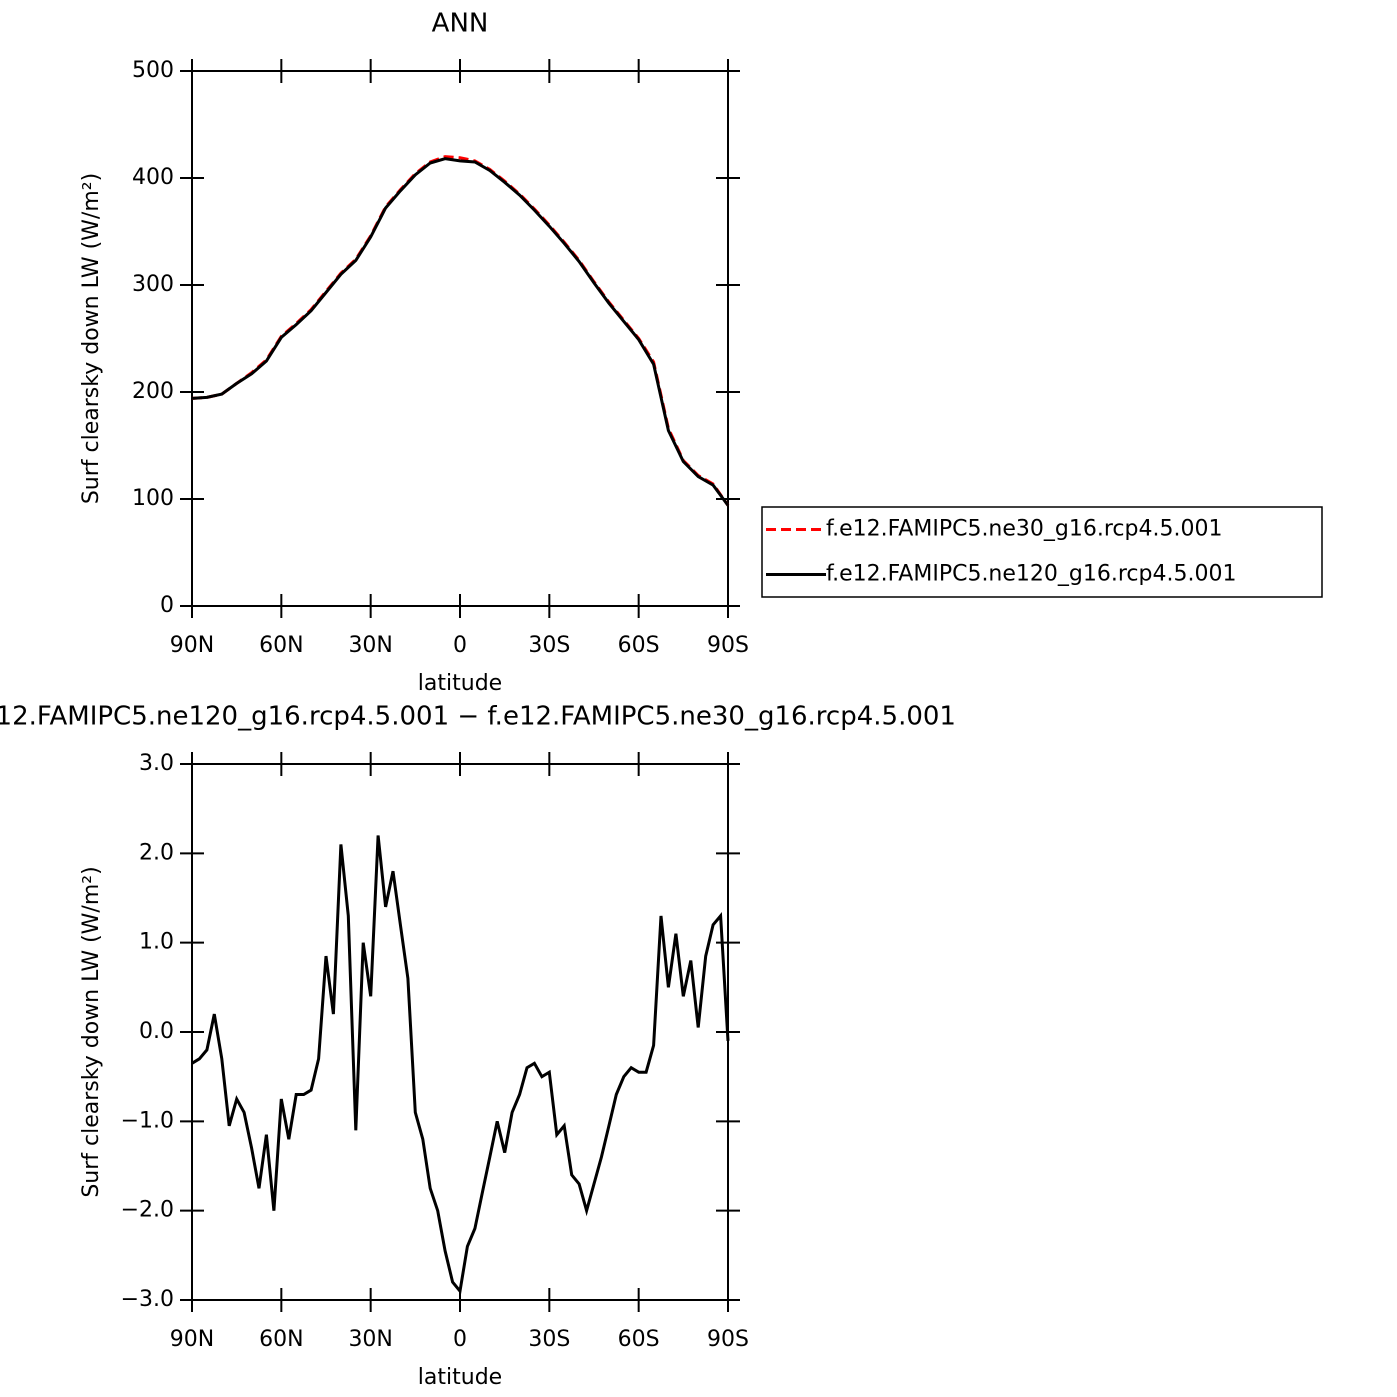 This screenshot has width=1397, height=1397. Describe the element at coordinates (1024, 529) in the screenshot. I see `legend-label: f.e12.FAMIPC5.ne30_g16.rcp4.5.001` at that location.